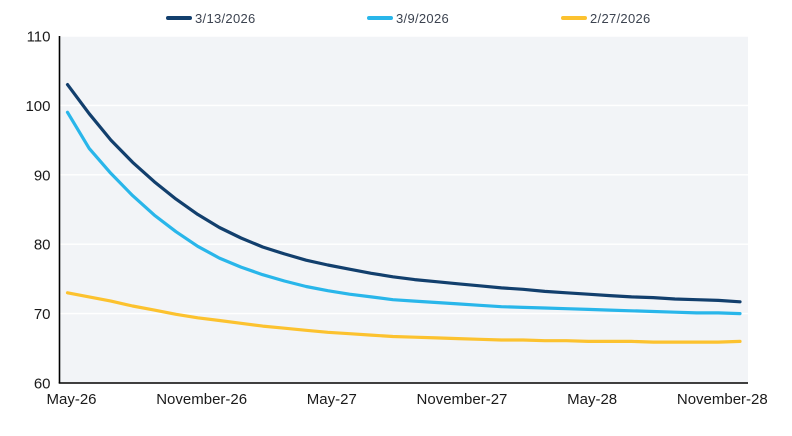  I want to click on y-tick-label: 80, so click(42, 245).